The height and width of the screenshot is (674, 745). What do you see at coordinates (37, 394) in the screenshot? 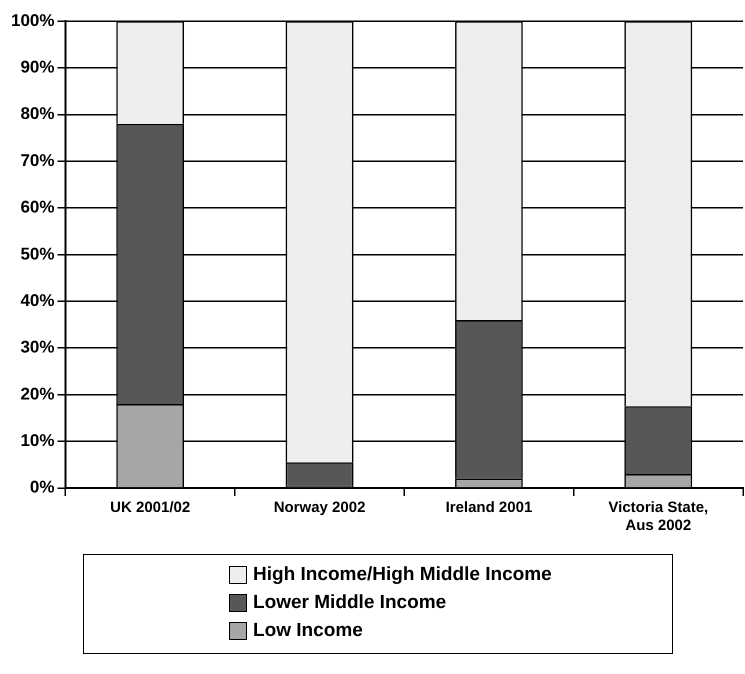
I see `y-tick-label: 20%` at bounding box center [37, 394].